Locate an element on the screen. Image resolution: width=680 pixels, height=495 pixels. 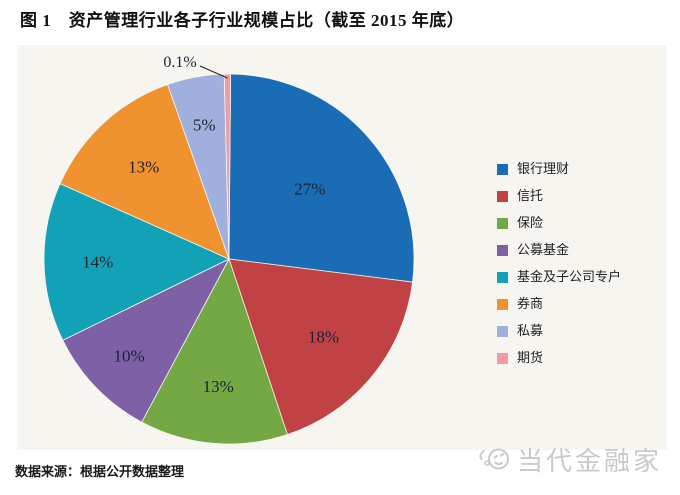
publisher-watermark: 当代金融家 is located at coordinates (569, 461).